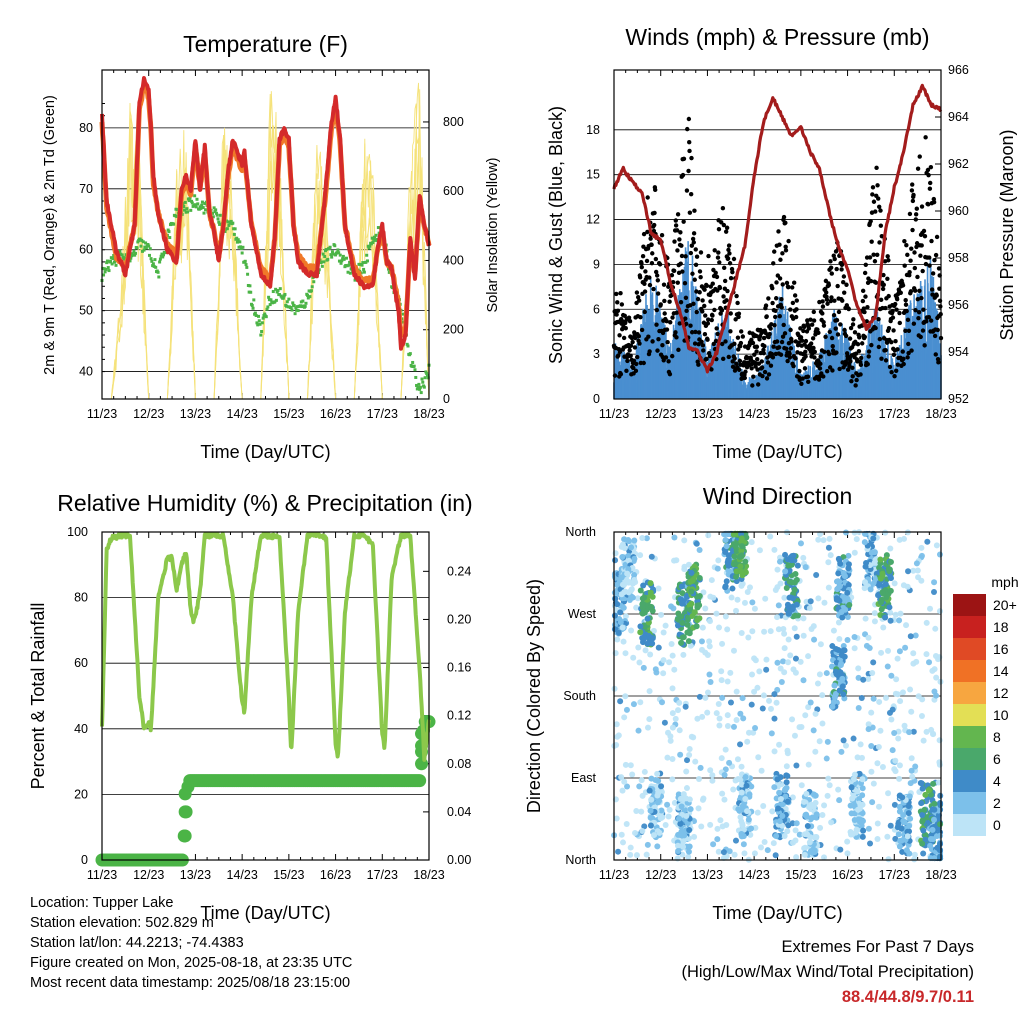 Image resolution: width=1024 pixels, height=1024 pixels. I want to click on dir-ytick-label: South, so click(579, 696).